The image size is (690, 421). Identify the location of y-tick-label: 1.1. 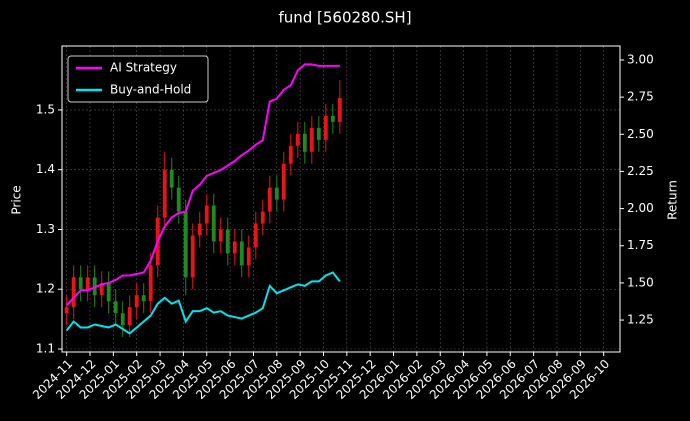
(45, 349).